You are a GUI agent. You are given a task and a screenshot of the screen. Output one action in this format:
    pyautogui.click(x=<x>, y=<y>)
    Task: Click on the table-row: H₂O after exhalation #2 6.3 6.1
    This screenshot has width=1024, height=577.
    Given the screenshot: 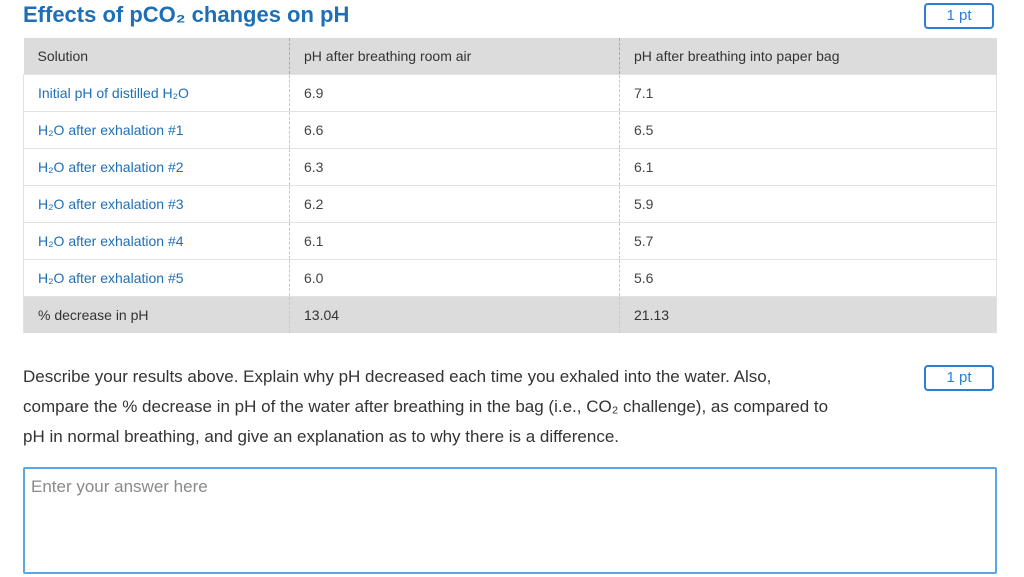 What is the action you would take?
    pyautogui.click(x=510, y=166)
    